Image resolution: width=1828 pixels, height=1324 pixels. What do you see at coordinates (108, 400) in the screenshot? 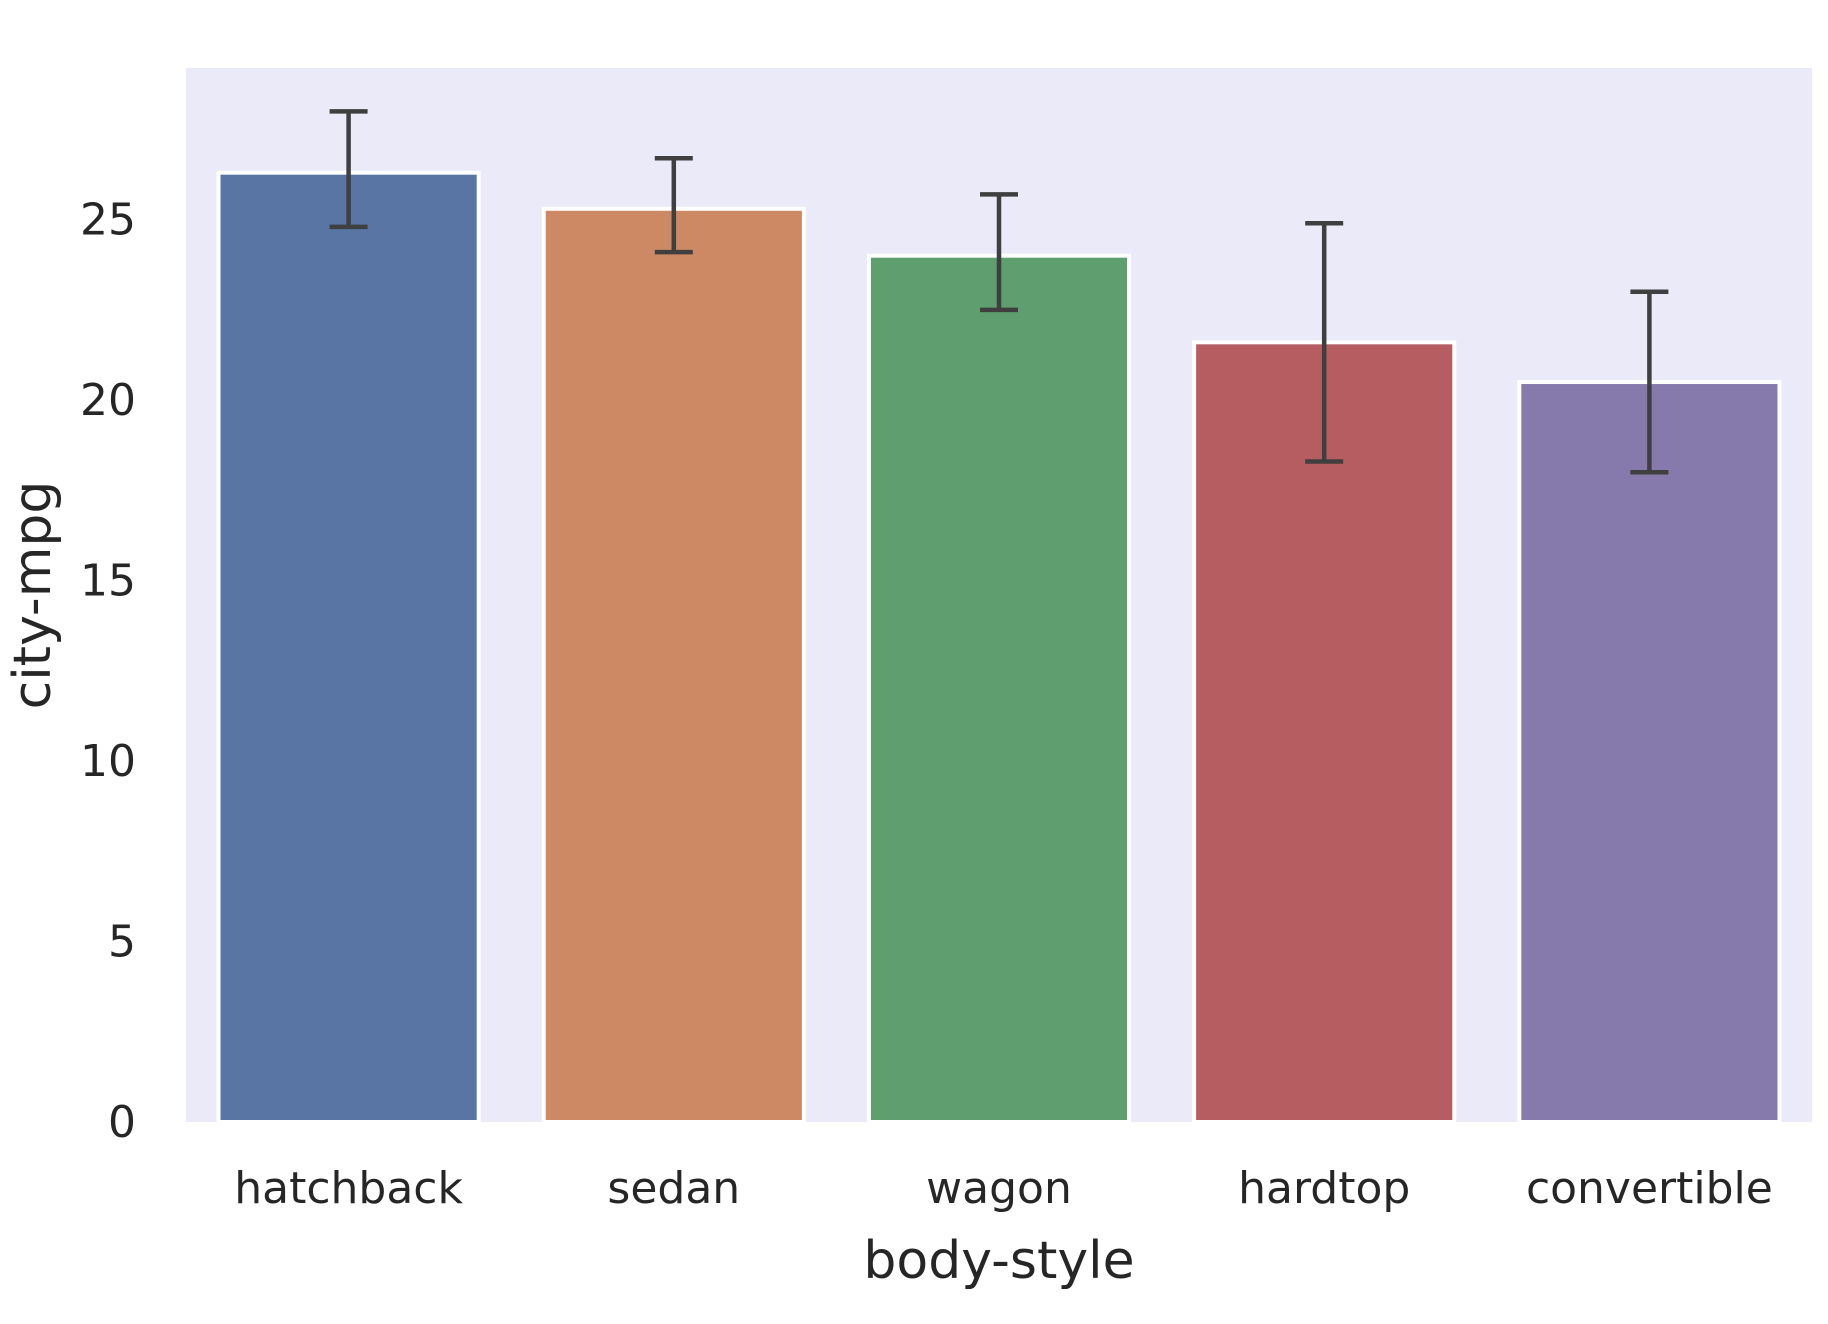
I see `y-tick-label: 20` at bounding box center [108, 400].